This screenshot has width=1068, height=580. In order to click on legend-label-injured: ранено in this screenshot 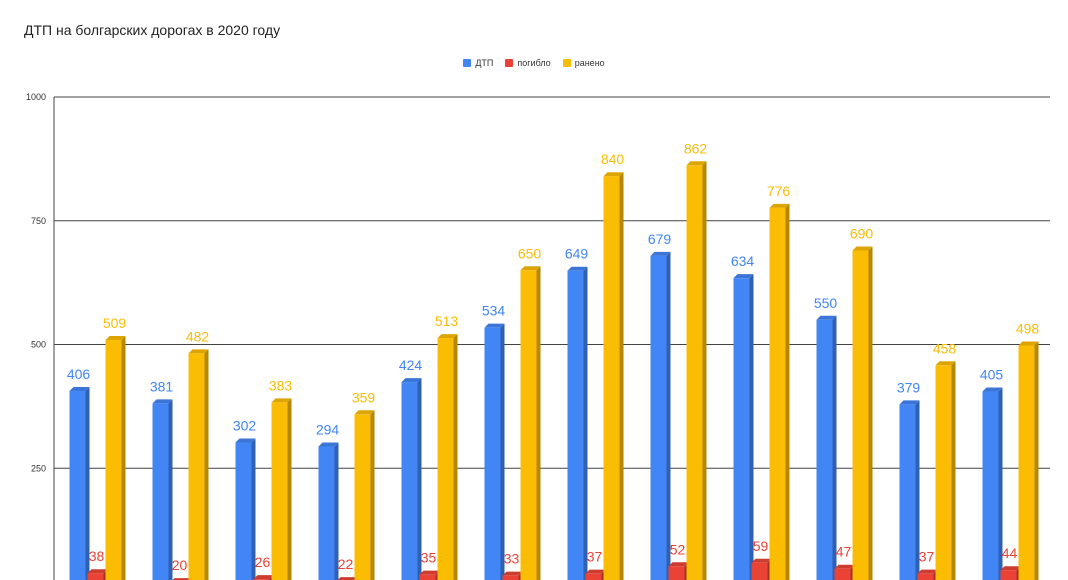, I will do `click(589, 63)`.